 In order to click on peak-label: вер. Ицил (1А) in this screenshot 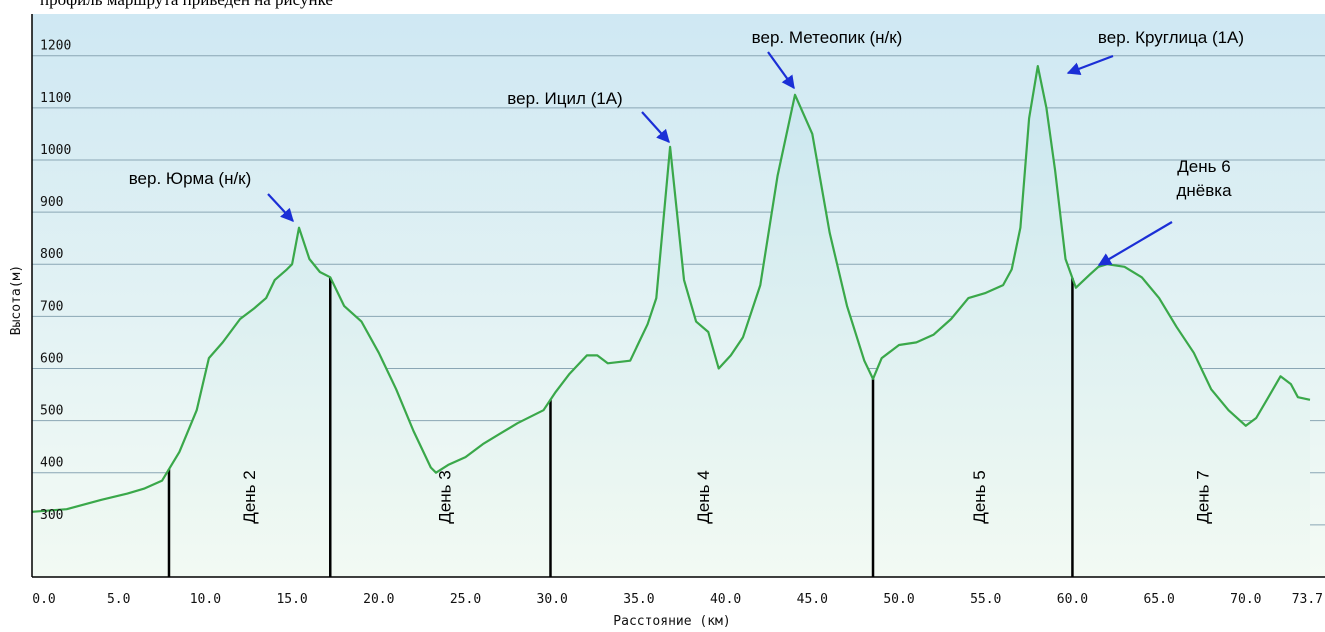, I will do `click(564, 98)`.